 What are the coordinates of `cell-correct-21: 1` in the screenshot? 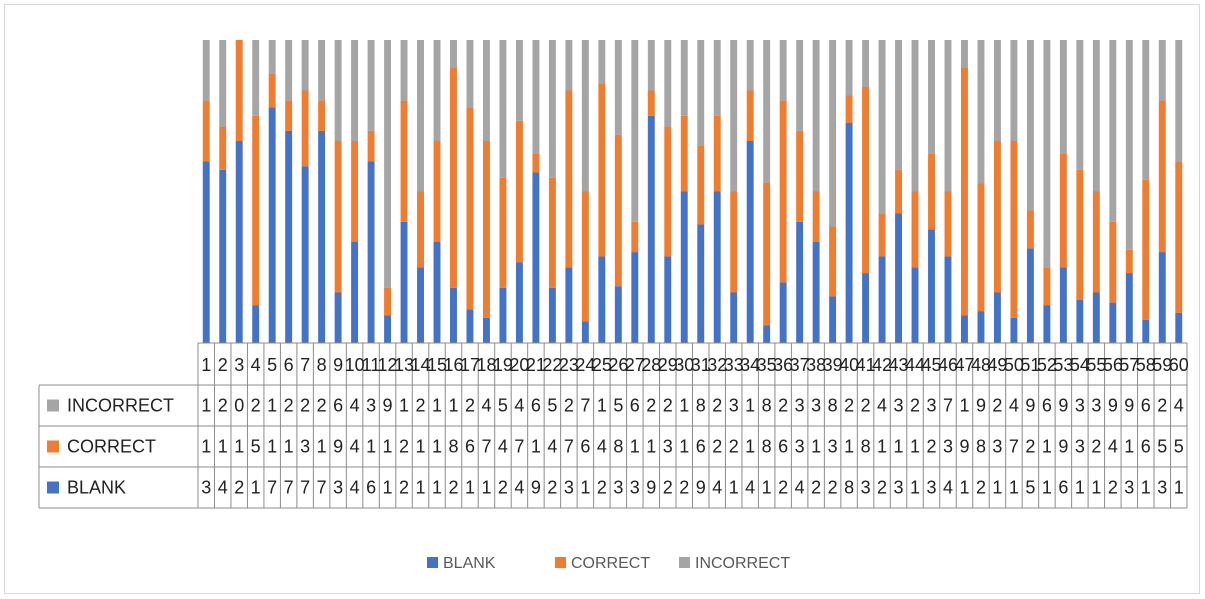 It's located at (536, 447).